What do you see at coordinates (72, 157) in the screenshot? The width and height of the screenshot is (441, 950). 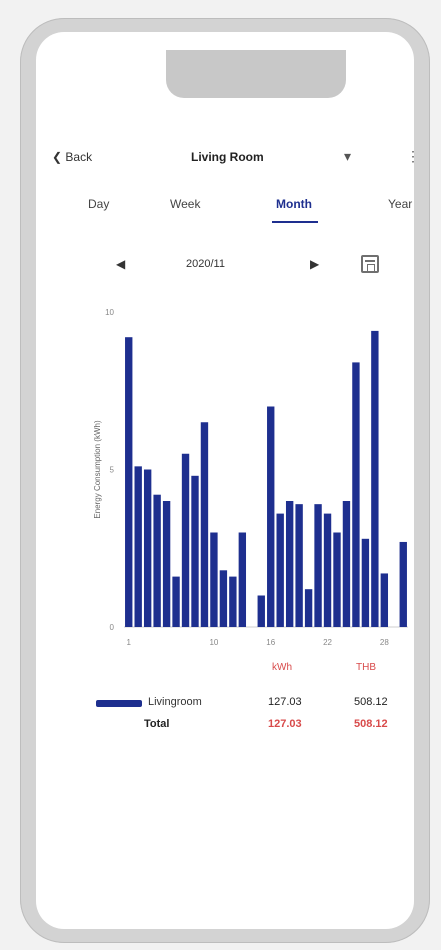 I see `back-button: ❮ Back` at bounding box center [72, 157].